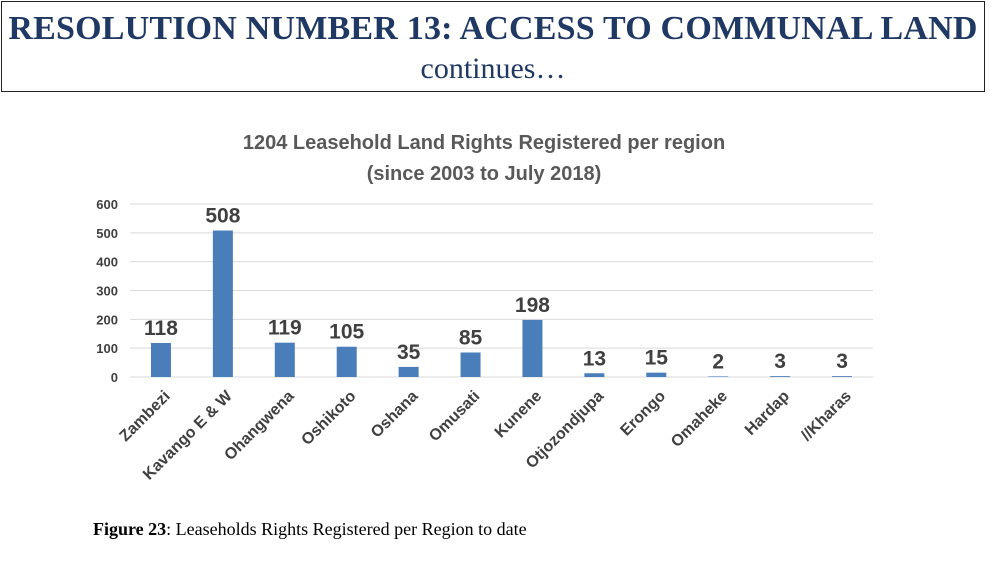 This screenshot has width=1000, height=563. I want to click on y-tick-label: 600, so click(107, 204).